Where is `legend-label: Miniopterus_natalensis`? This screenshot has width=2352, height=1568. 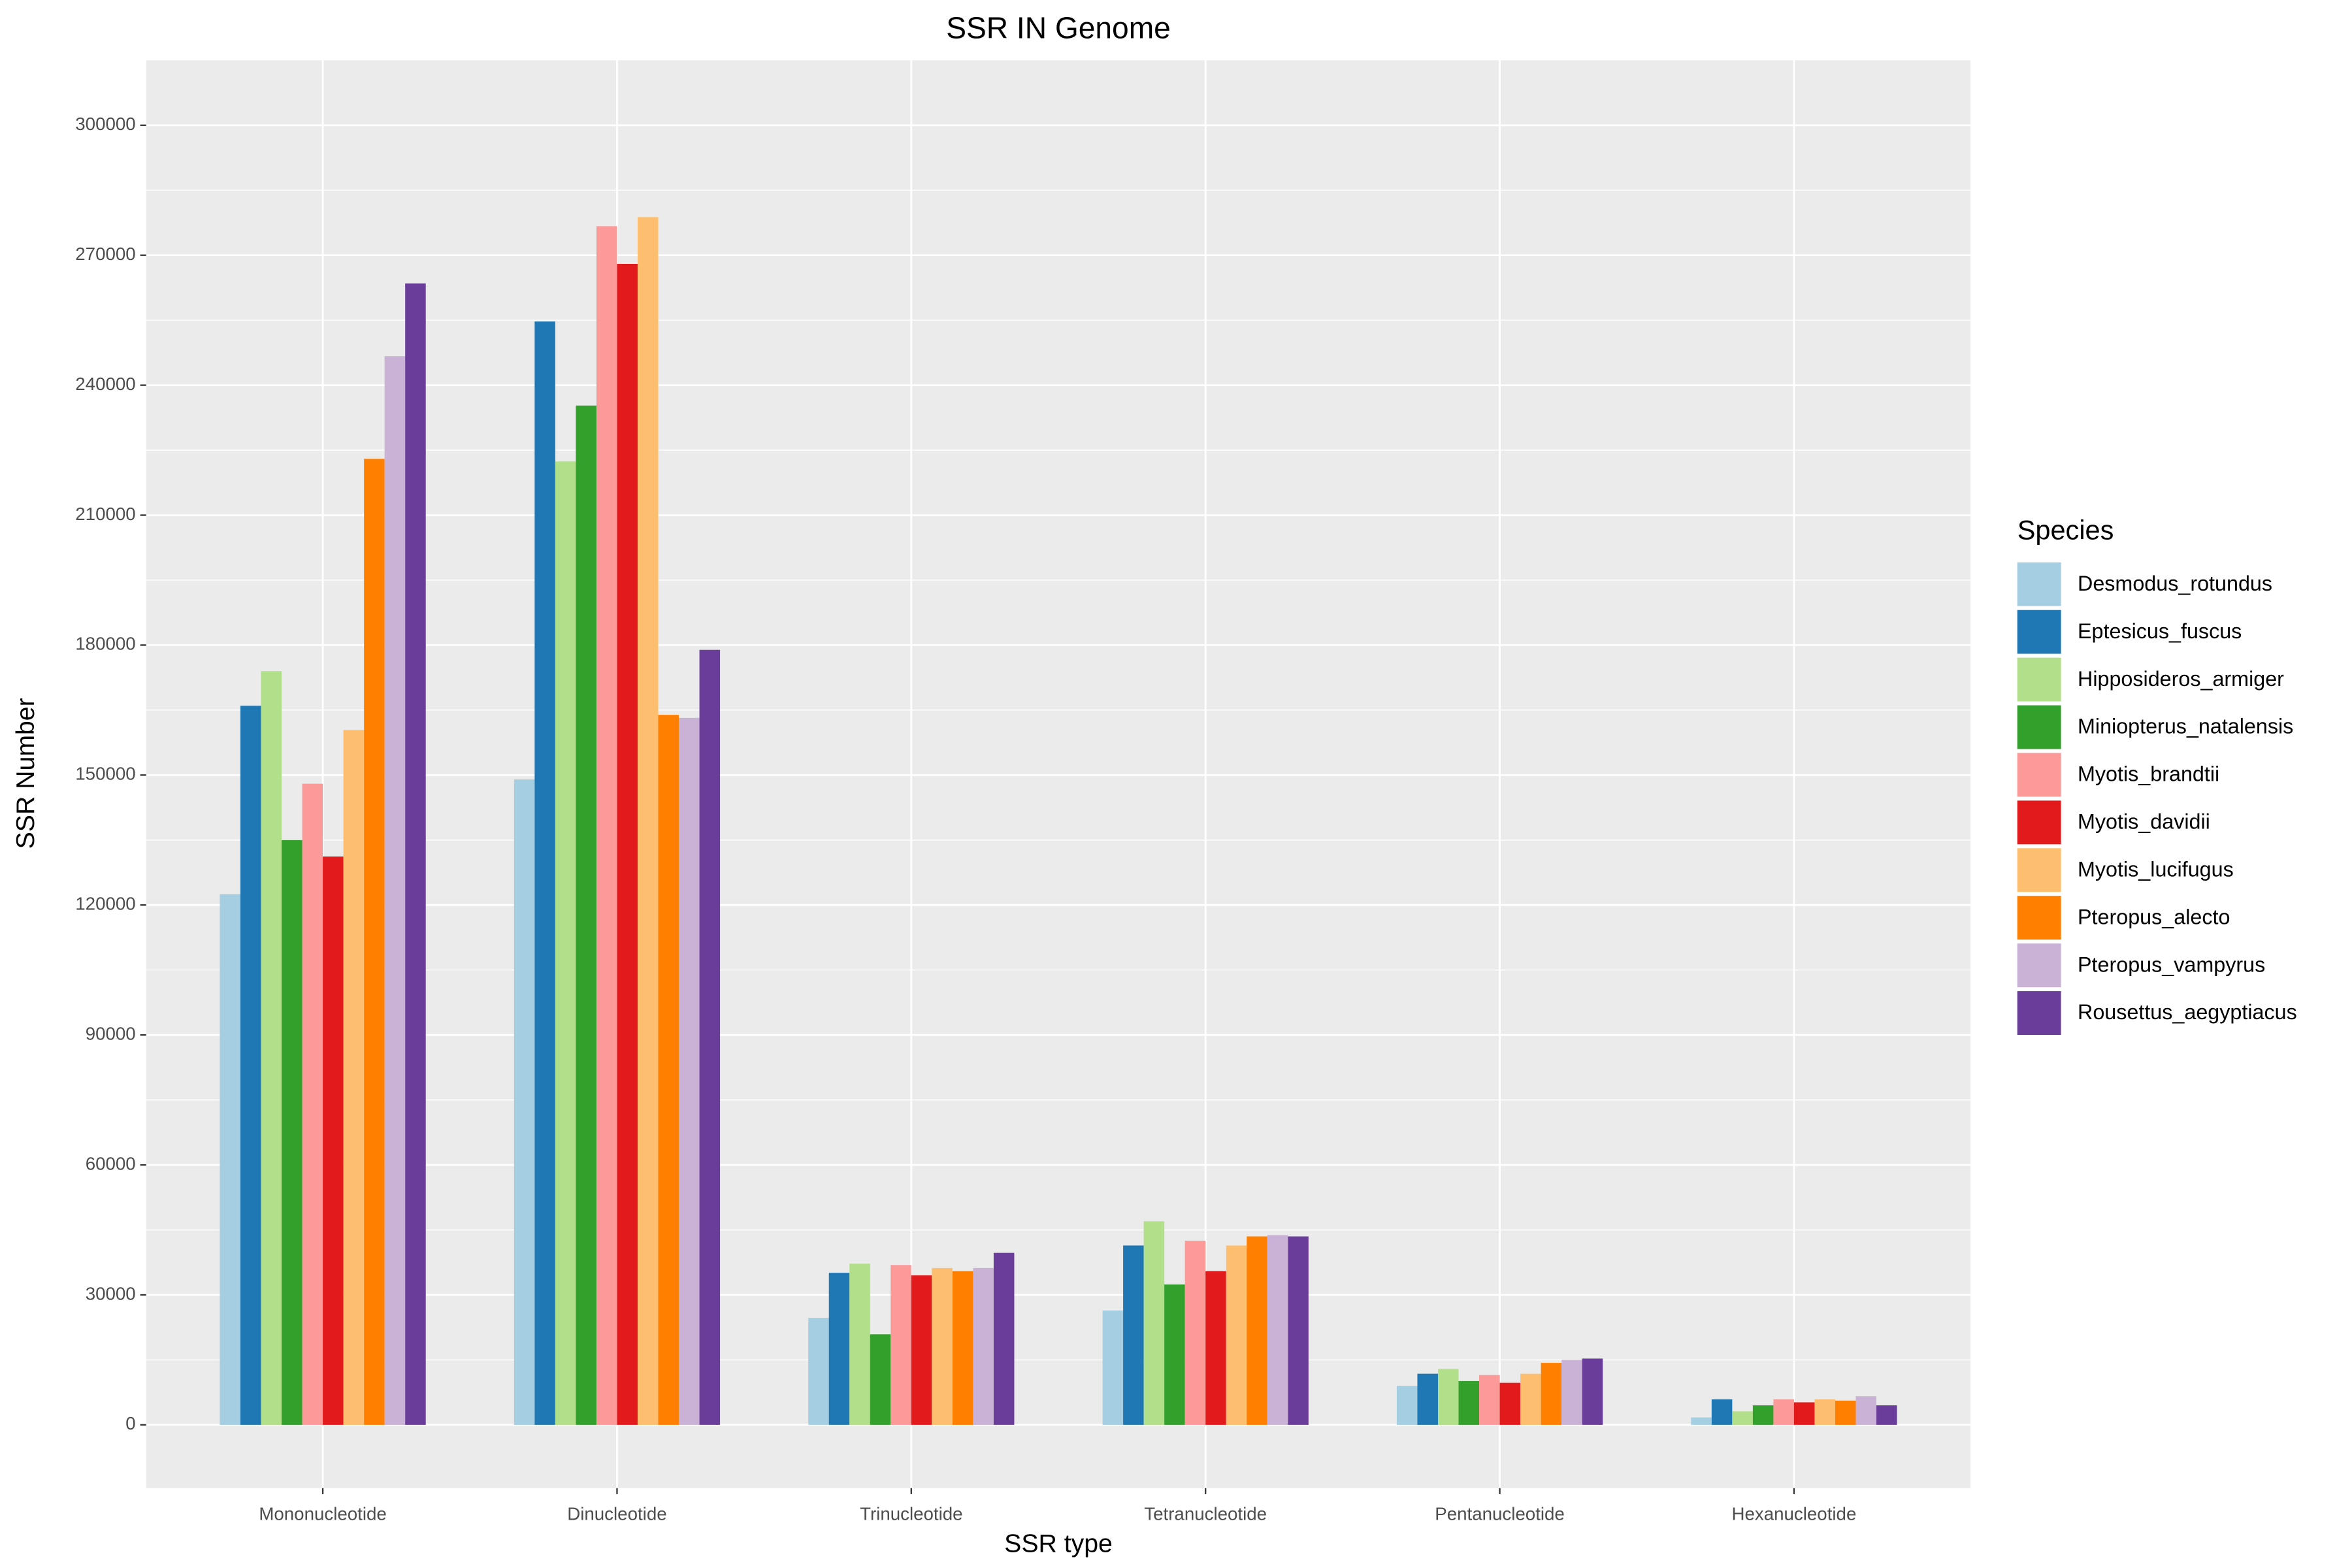
legend-label: Miniopterus_natalensis is located at coordinates (2185, 726).